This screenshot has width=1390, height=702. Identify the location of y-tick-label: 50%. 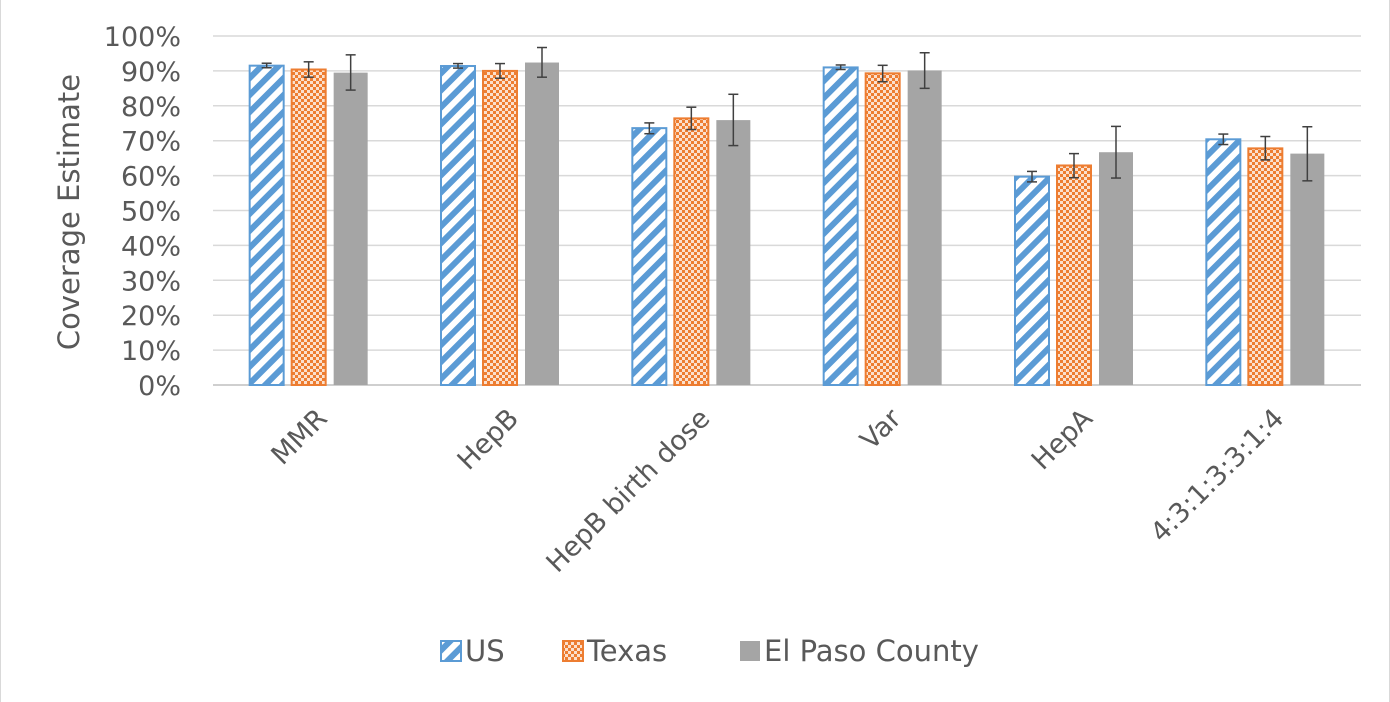
(151, 212).